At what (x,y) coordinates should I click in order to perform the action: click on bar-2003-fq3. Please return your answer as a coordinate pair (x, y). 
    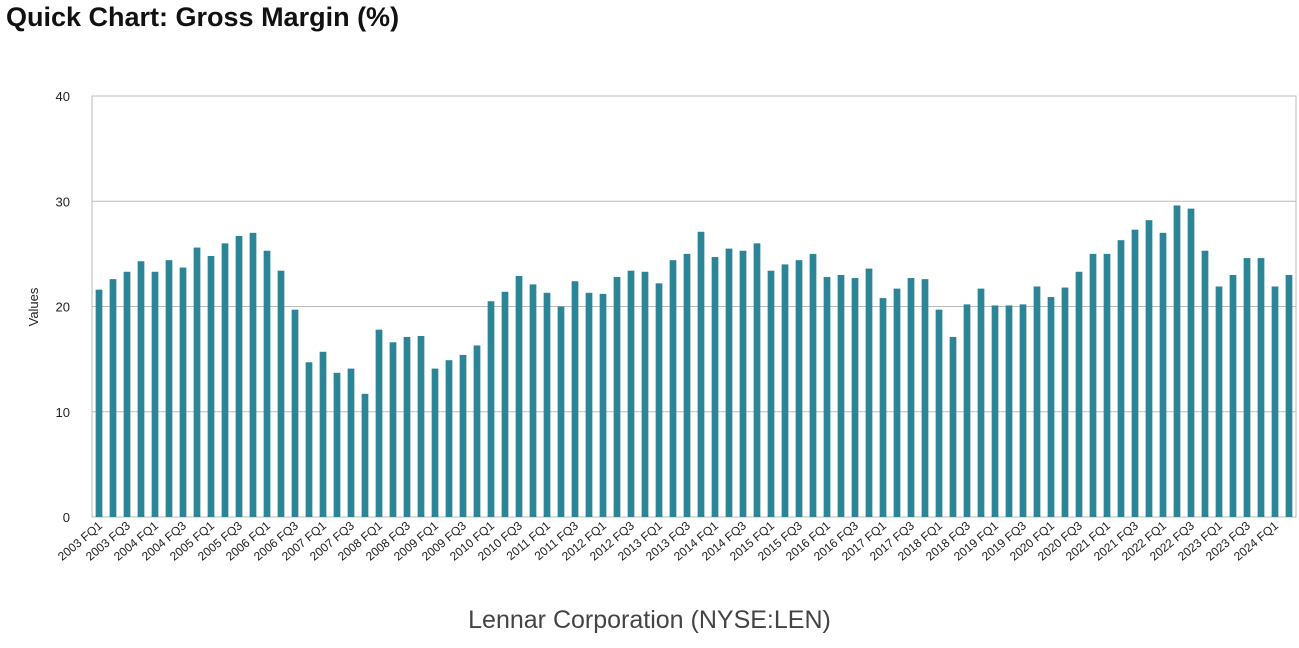
    Looking at the image, I should click on (127, 394).